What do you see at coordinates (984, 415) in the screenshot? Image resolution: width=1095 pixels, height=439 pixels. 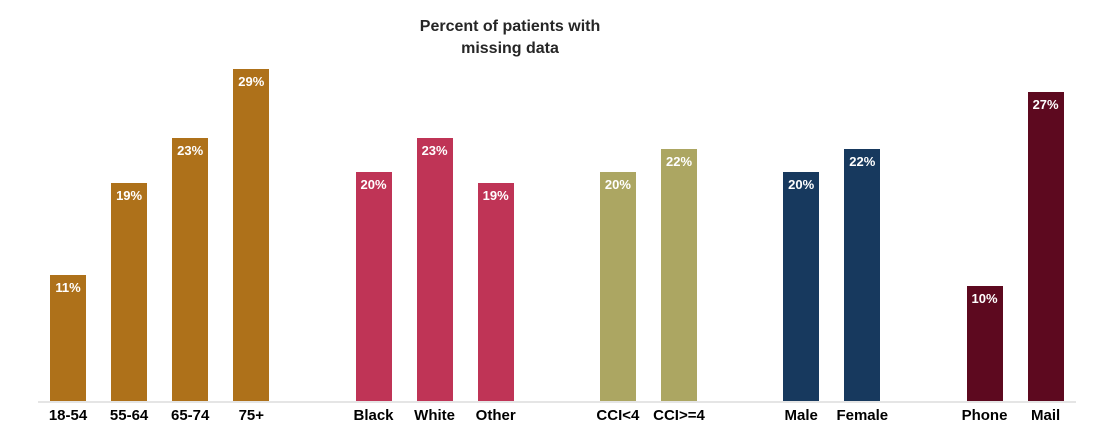 I see `x-axis-tick-label: Phone` at bounding box center [984, 415].